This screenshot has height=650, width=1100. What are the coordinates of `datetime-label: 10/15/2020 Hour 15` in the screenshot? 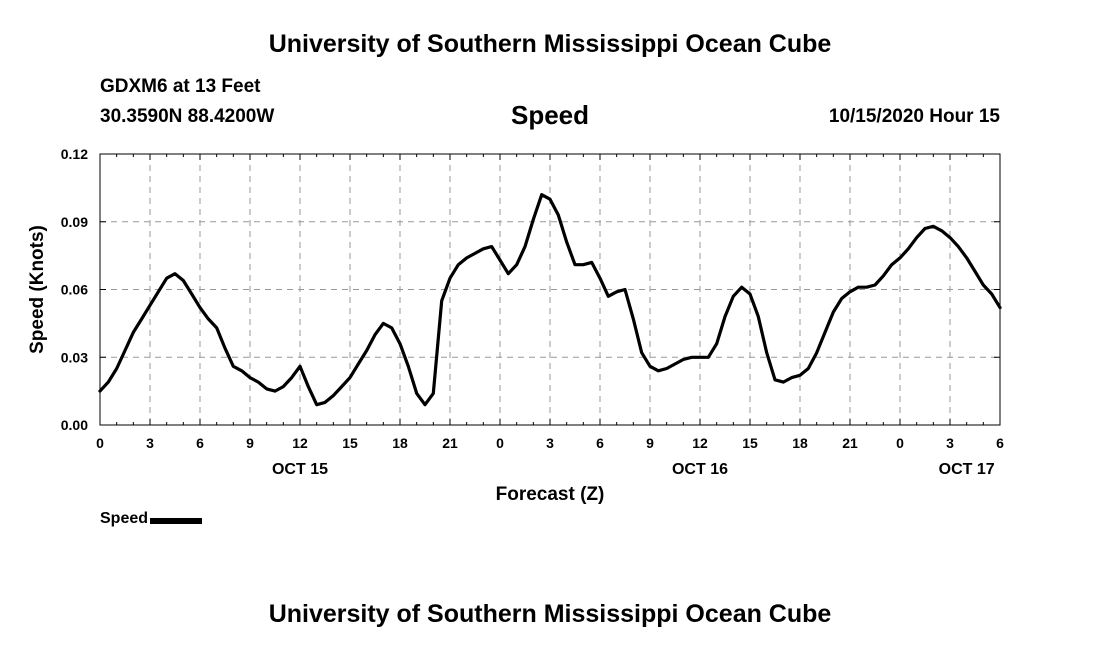 It's located at (914, 116).